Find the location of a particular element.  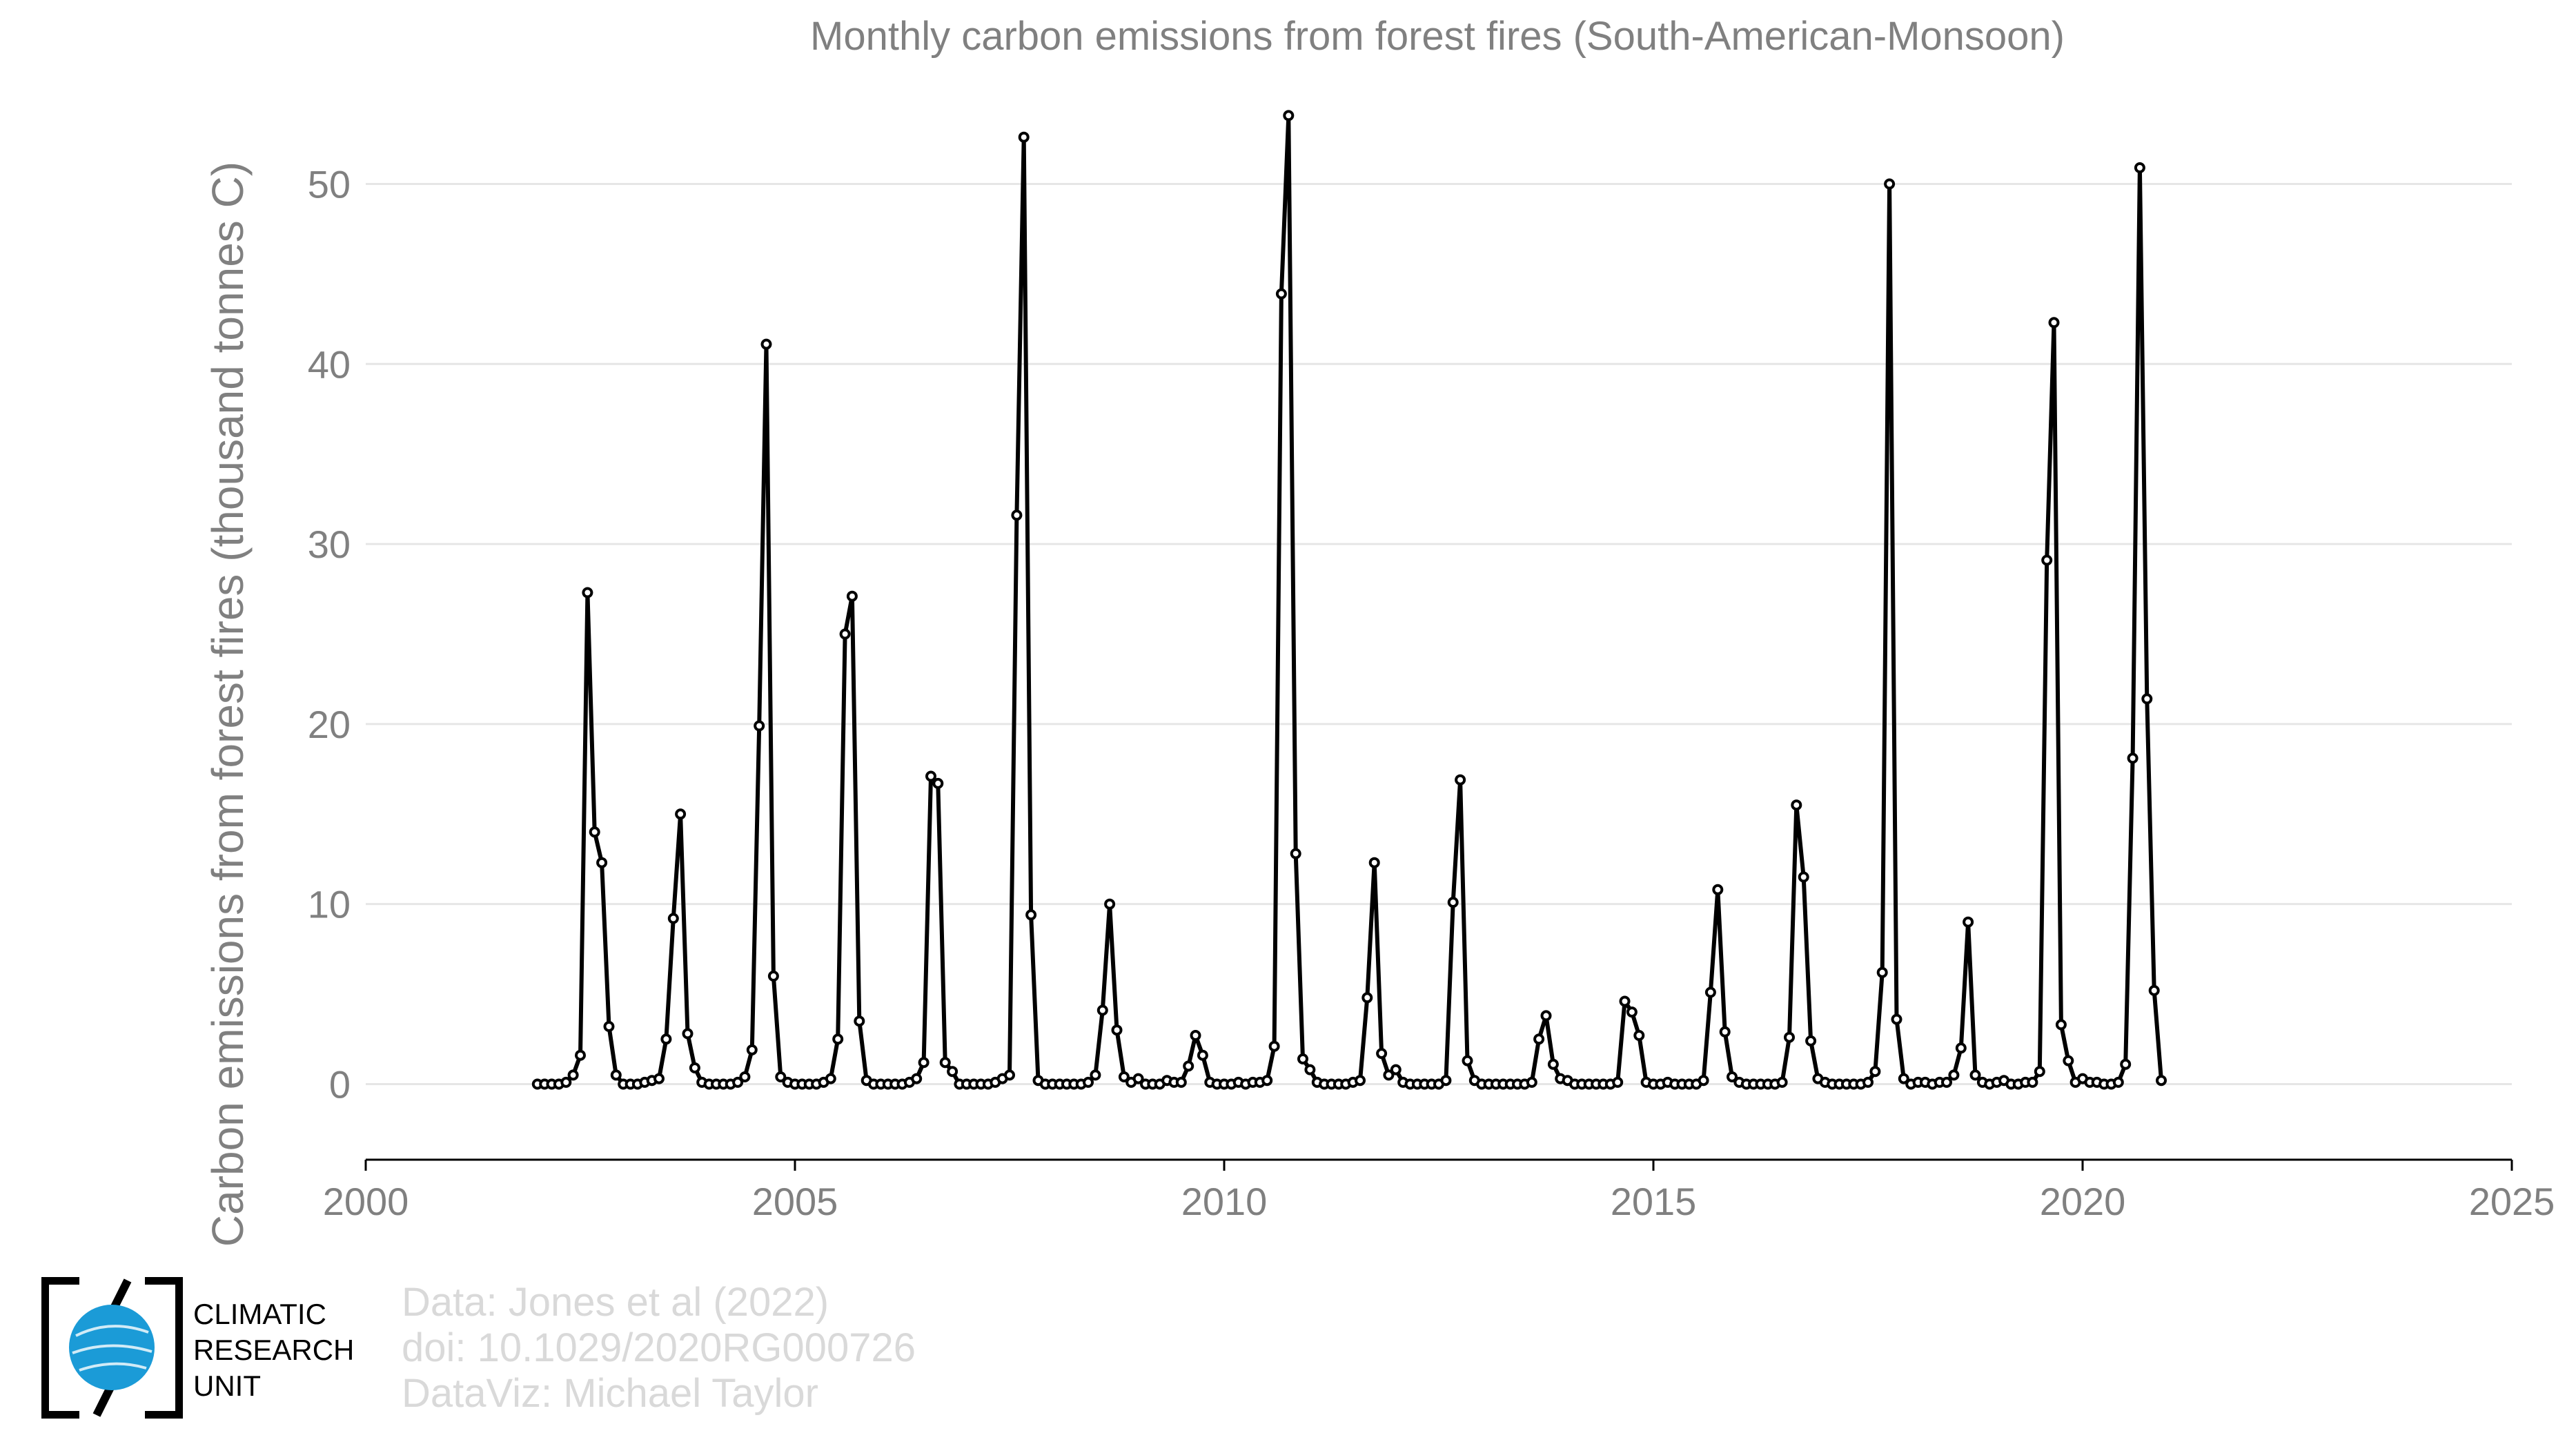

logo-text-line2: RESEARCH is located at coordinates (274, 1350).